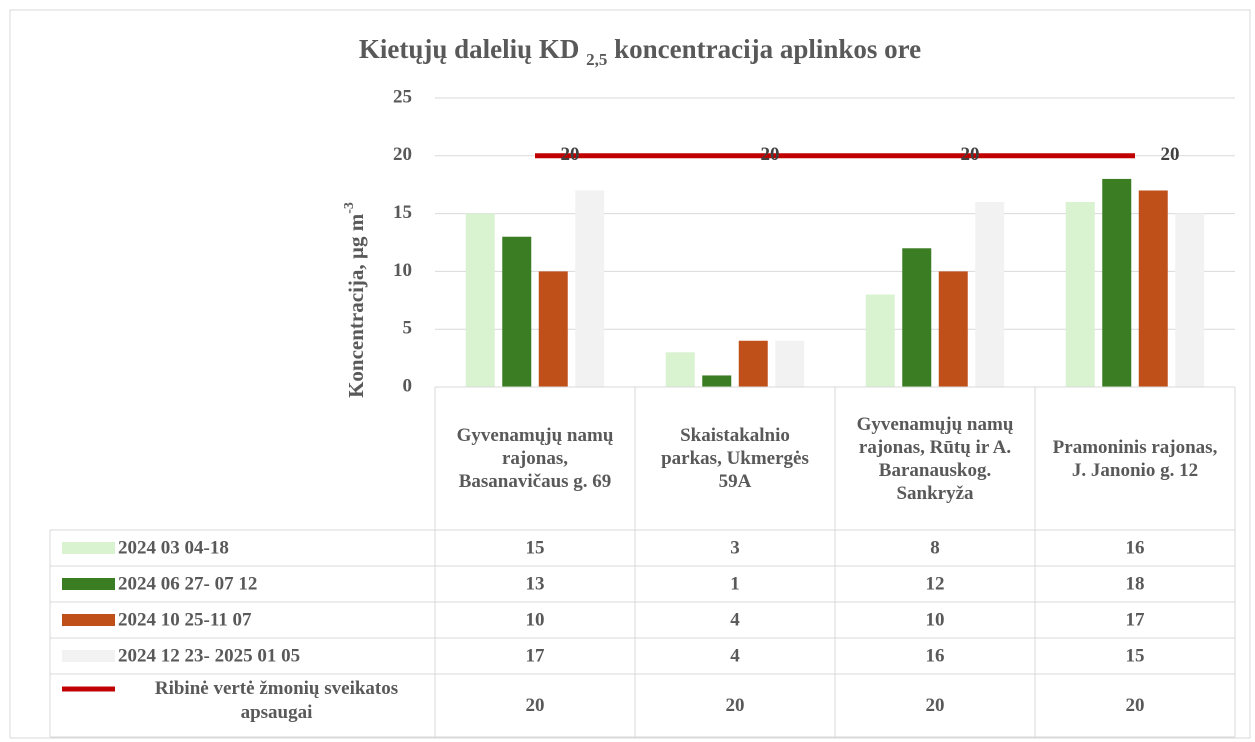 The height and width of the screenshot is (742, 1255). Describe the element at coordinates (402, 154) in the screenshot. I see `y-tick-label: 20` at that location.